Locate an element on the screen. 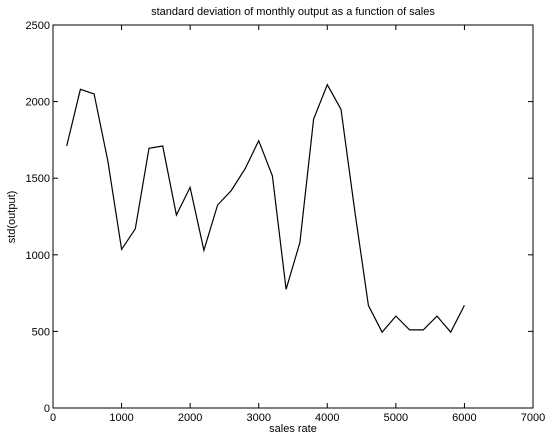 This screenshot has width=551, height=437. x-tick-label: 4000 is located at coordinates (327, 418).